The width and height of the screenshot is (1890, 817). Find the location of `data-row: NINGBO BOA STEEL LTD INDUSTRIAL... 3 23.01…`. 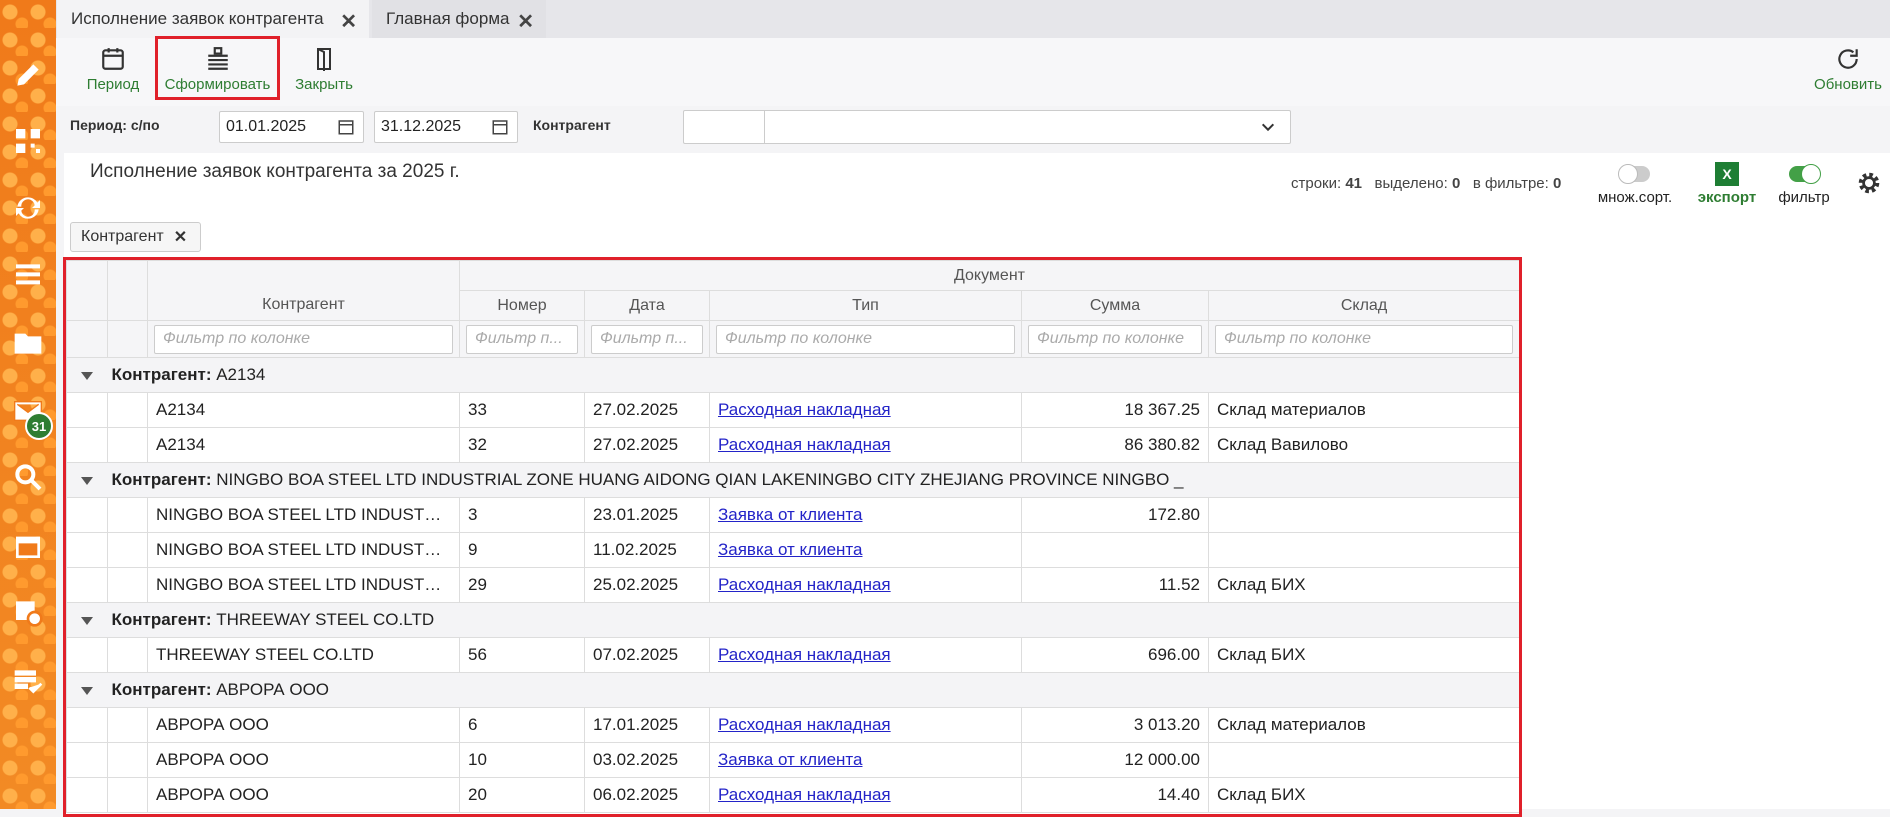

data-row: NINGBO BOA STEEL LTD INDUSTRIAL... 3 23.01… is located at coordinates (792, 515).